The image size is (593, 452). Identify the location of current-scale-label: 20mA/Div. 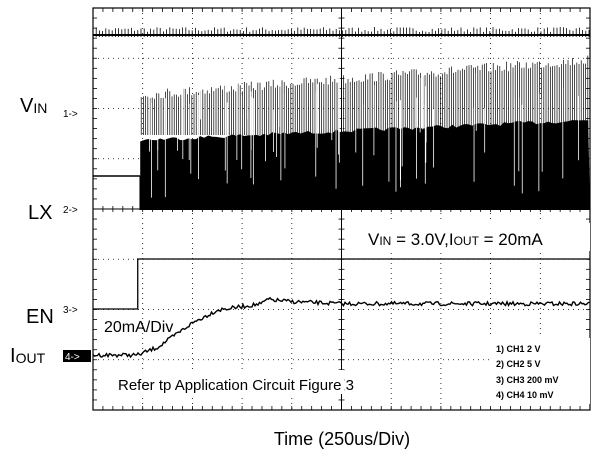
(138, 327).